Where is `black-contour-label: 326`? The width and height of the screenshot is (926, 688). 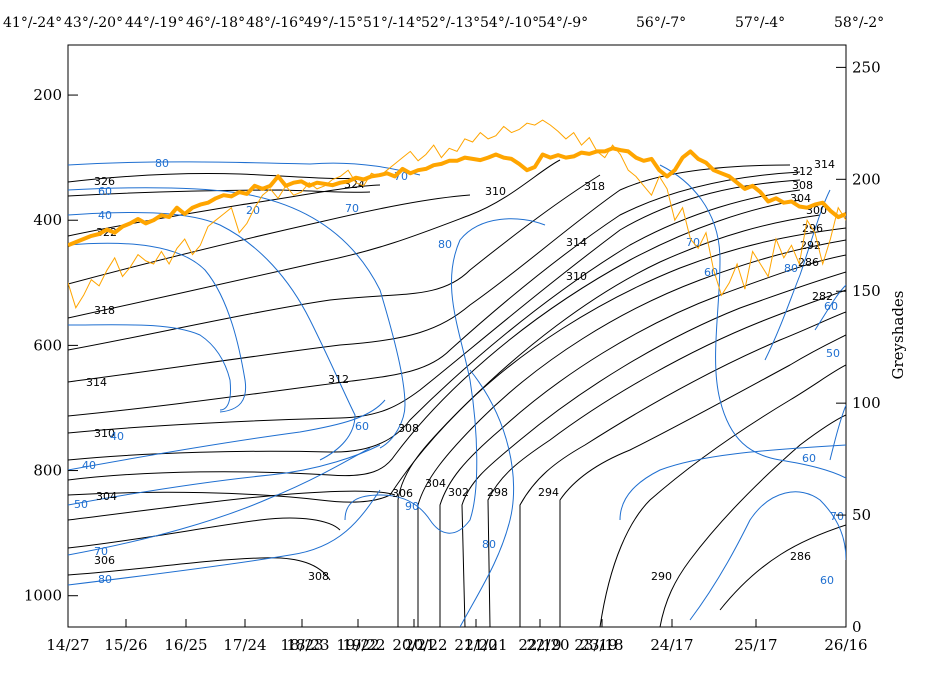
black-contour-label: 326 is located at coordinates (104, 181).